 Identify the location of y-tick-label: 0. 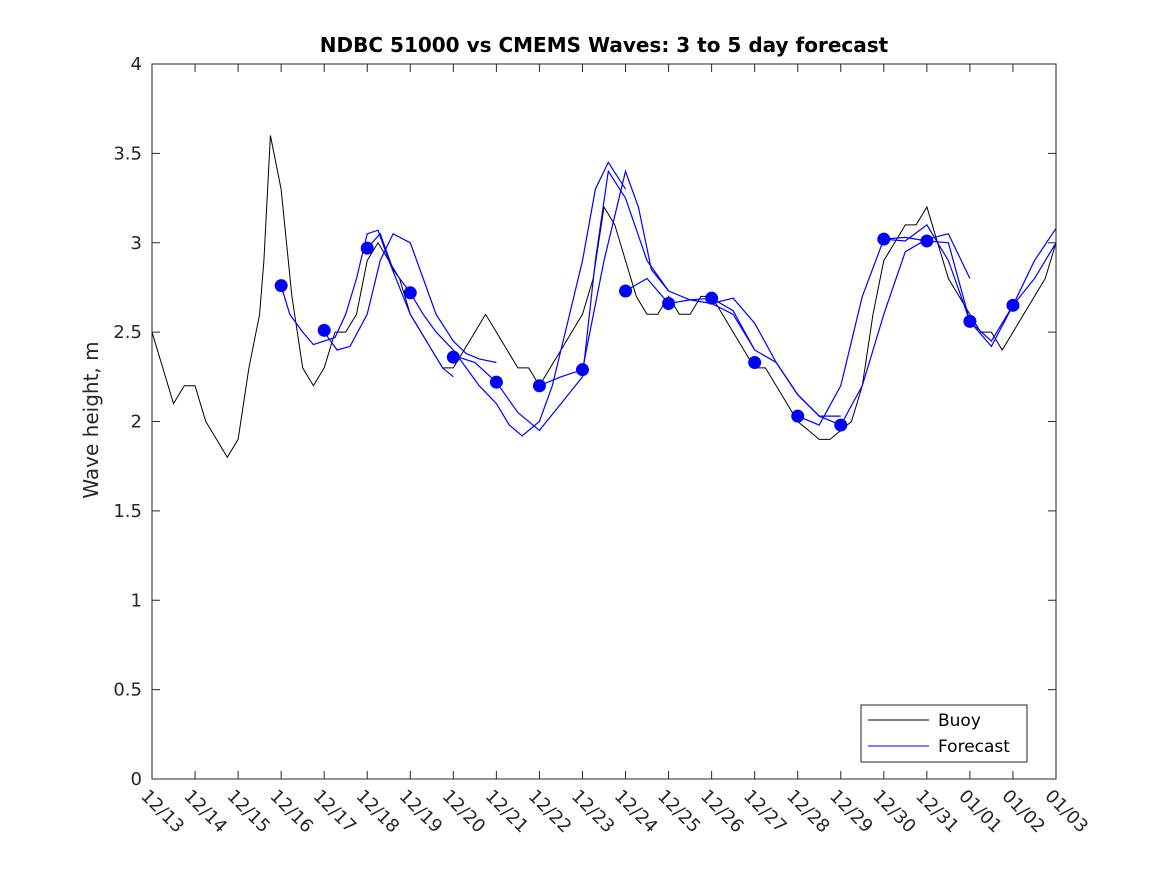
(136, 779).